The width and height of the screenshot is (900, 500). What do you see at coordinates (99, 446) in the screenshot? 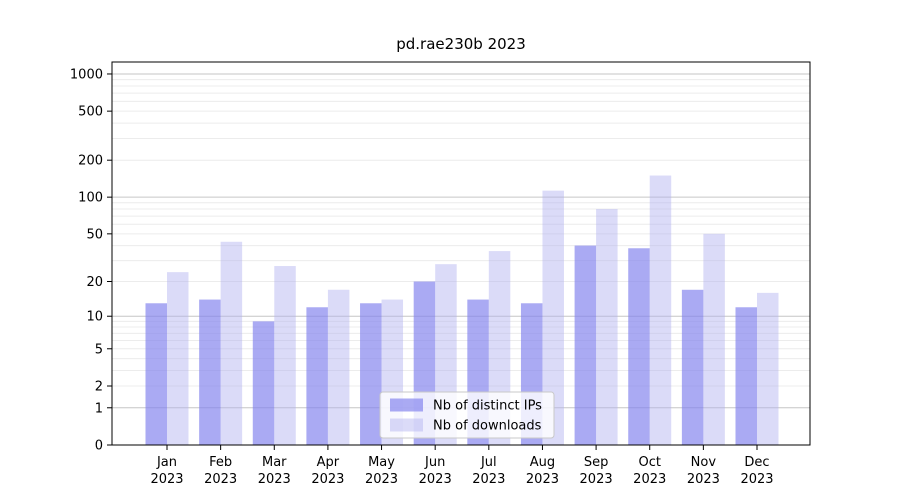
I see `y-tick-label: 0` at bounding box center [99, 446].